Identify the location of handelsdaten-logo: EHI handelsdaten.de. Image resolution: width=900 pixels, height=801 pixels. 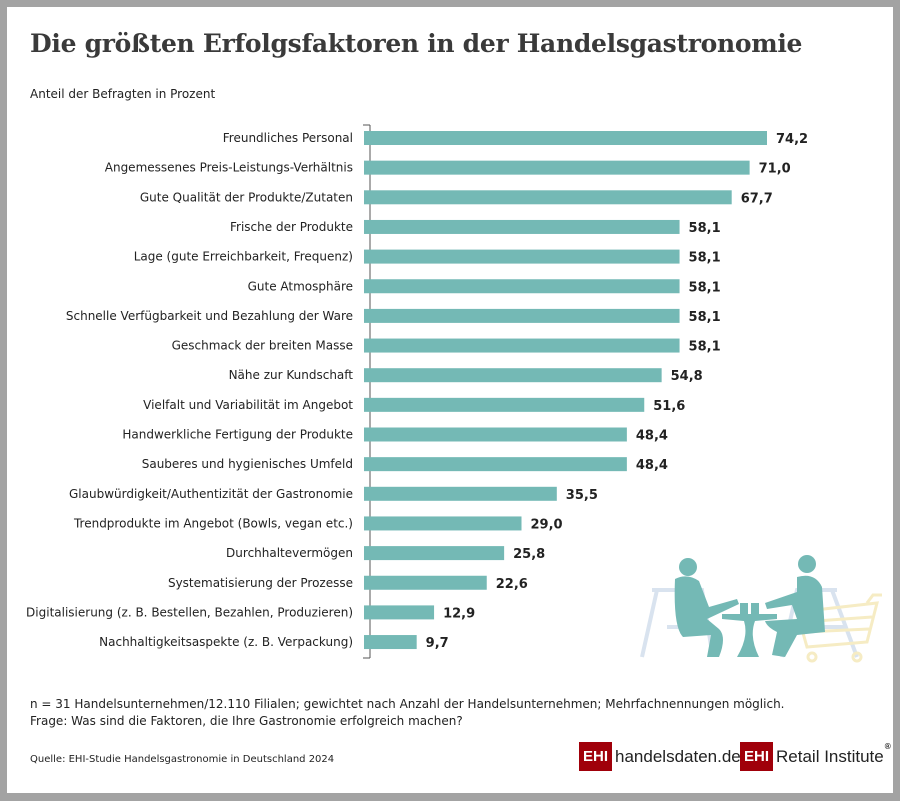
(660, 756).